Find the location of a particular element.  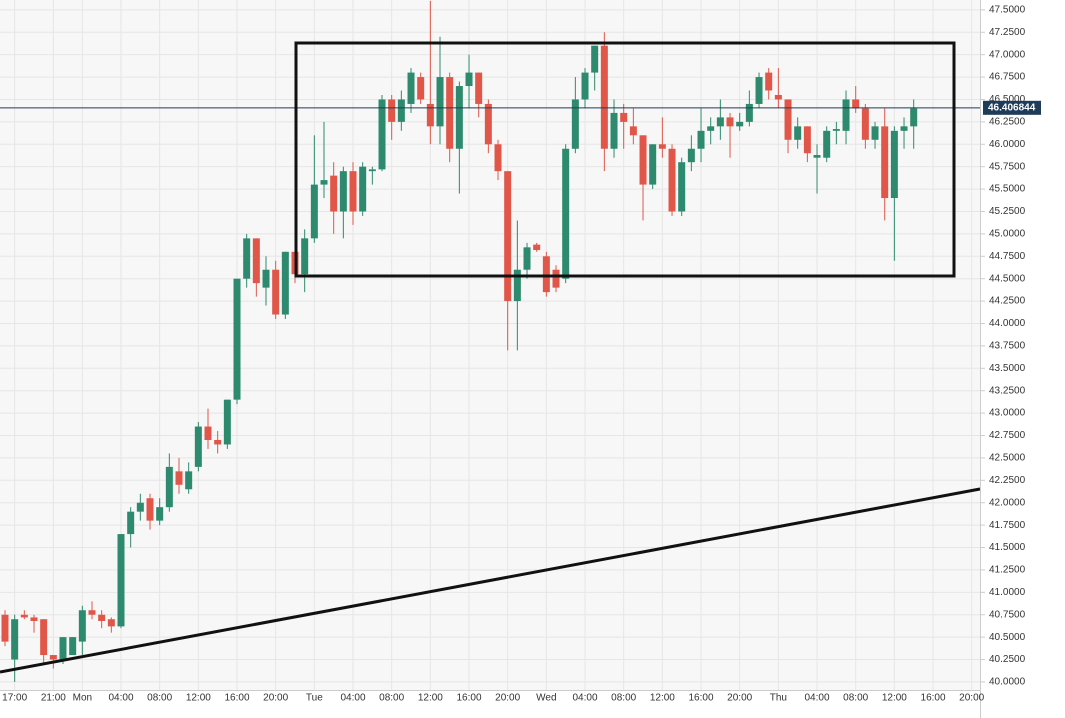

y-tick-label: 41.5000 is located at coordinates (1007, 547).